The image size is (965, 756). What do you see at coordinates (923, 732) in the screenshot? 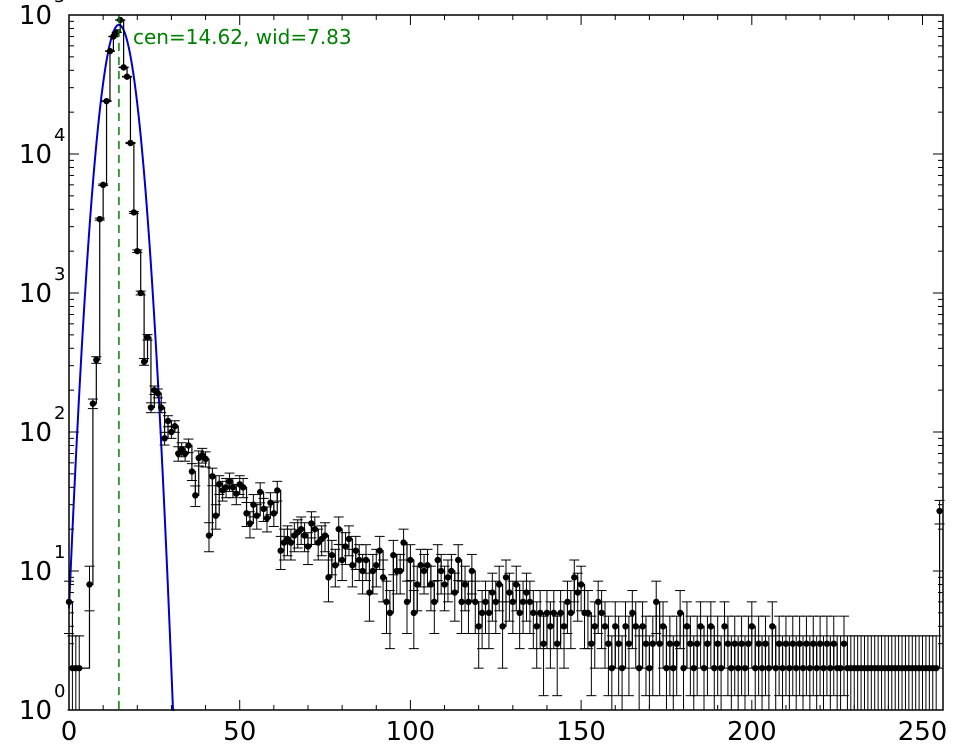
I see `x-tick-label: 250` at bounding box center [923, 732].